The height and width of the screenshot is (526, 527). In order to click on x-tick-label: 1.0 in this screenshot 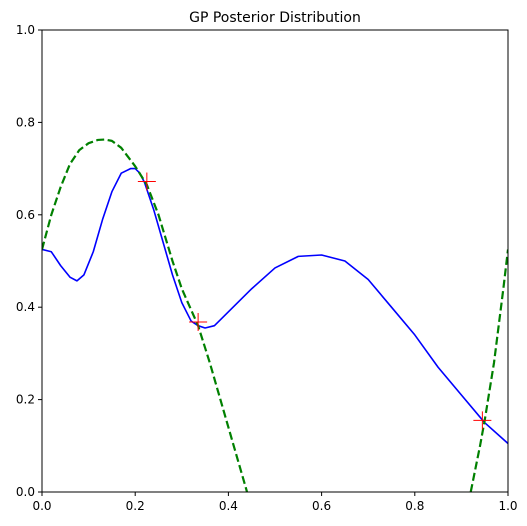, I will do `click(507, 506)`.